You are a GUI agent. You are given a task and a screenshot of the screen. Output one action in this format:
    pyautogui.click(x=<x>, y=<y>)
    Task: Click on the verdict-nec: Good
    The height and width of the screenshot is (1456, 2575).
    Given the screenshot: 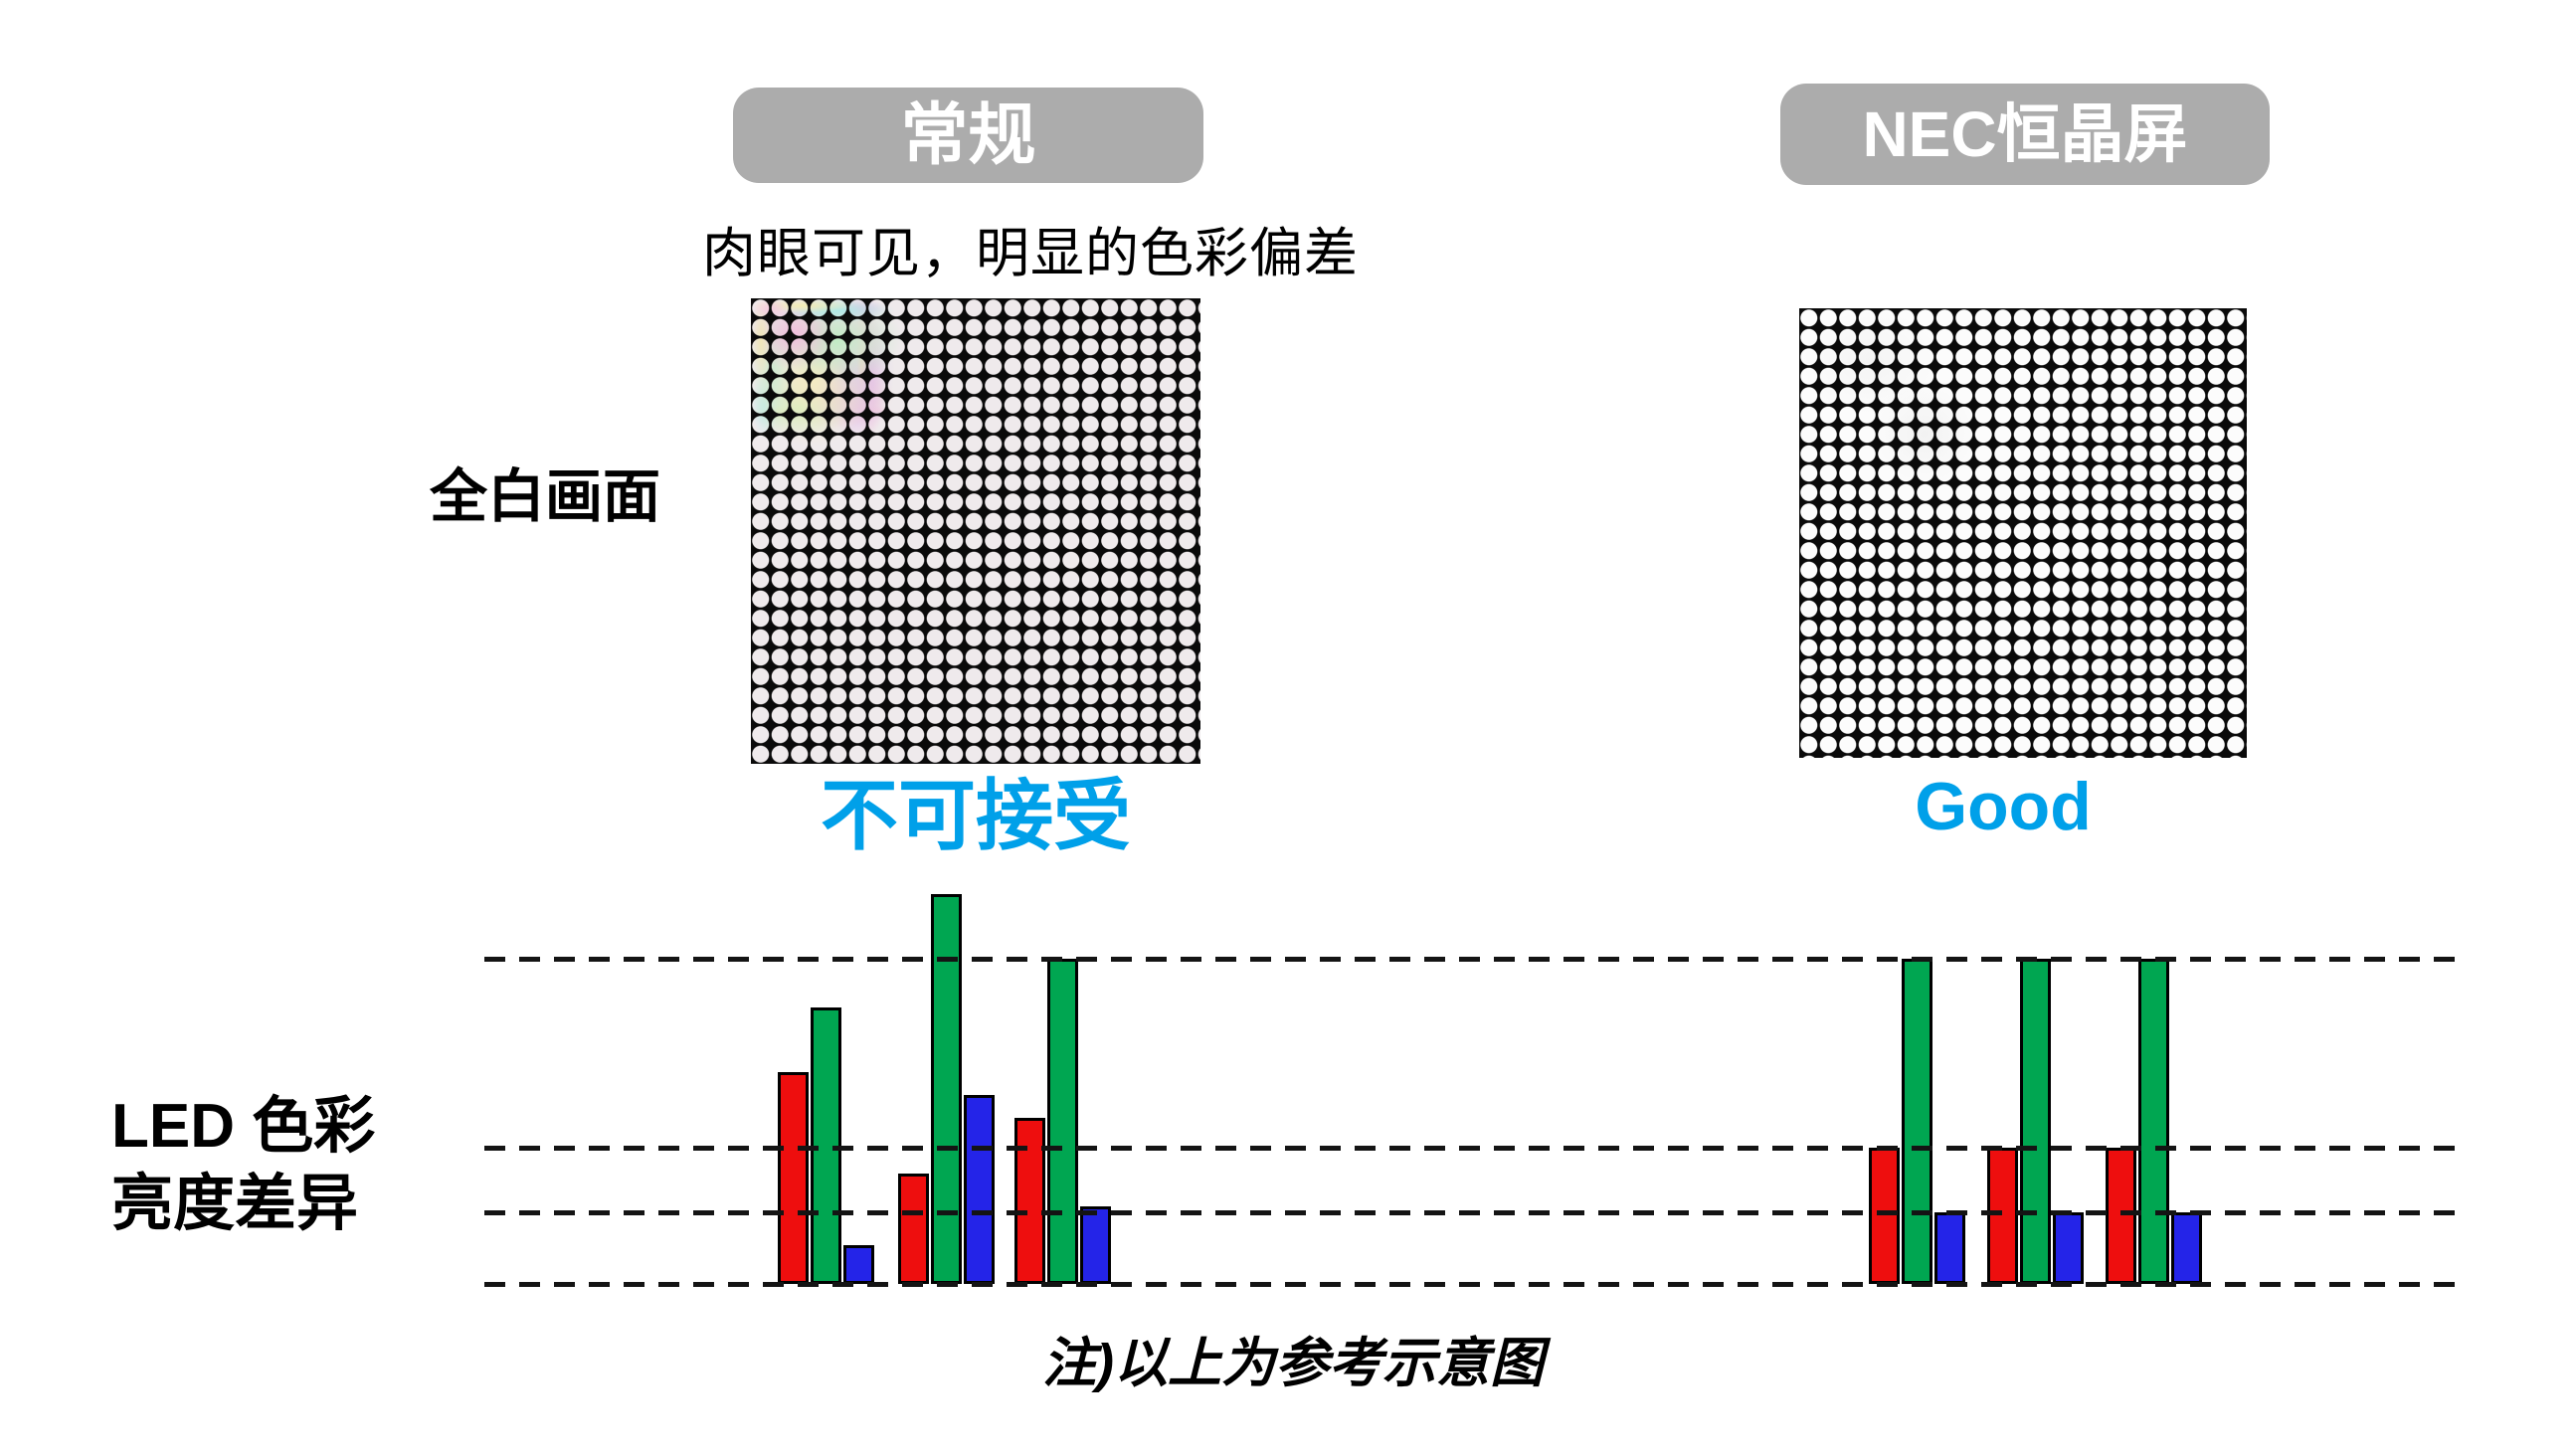 What is the action you would take?
    pyautogui.click(x=2003, y=806)
    